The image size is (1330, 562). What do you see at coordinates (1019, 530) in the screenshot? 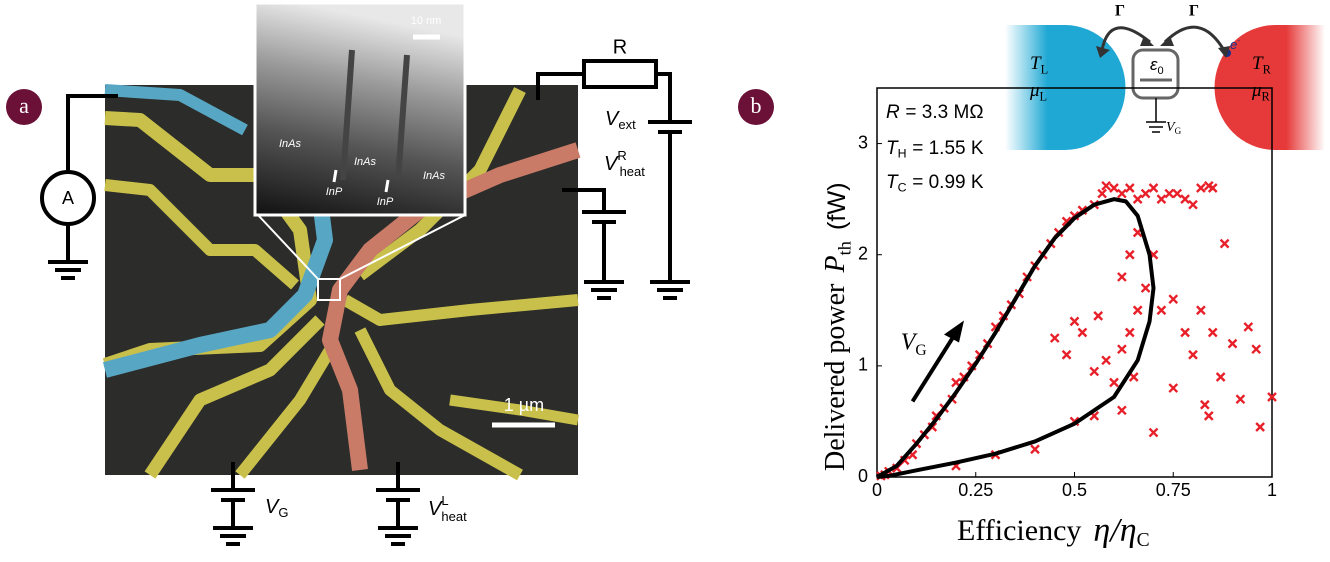
I see `x-axis-label-text: Efficiency` at bounding box center [1019, 530].